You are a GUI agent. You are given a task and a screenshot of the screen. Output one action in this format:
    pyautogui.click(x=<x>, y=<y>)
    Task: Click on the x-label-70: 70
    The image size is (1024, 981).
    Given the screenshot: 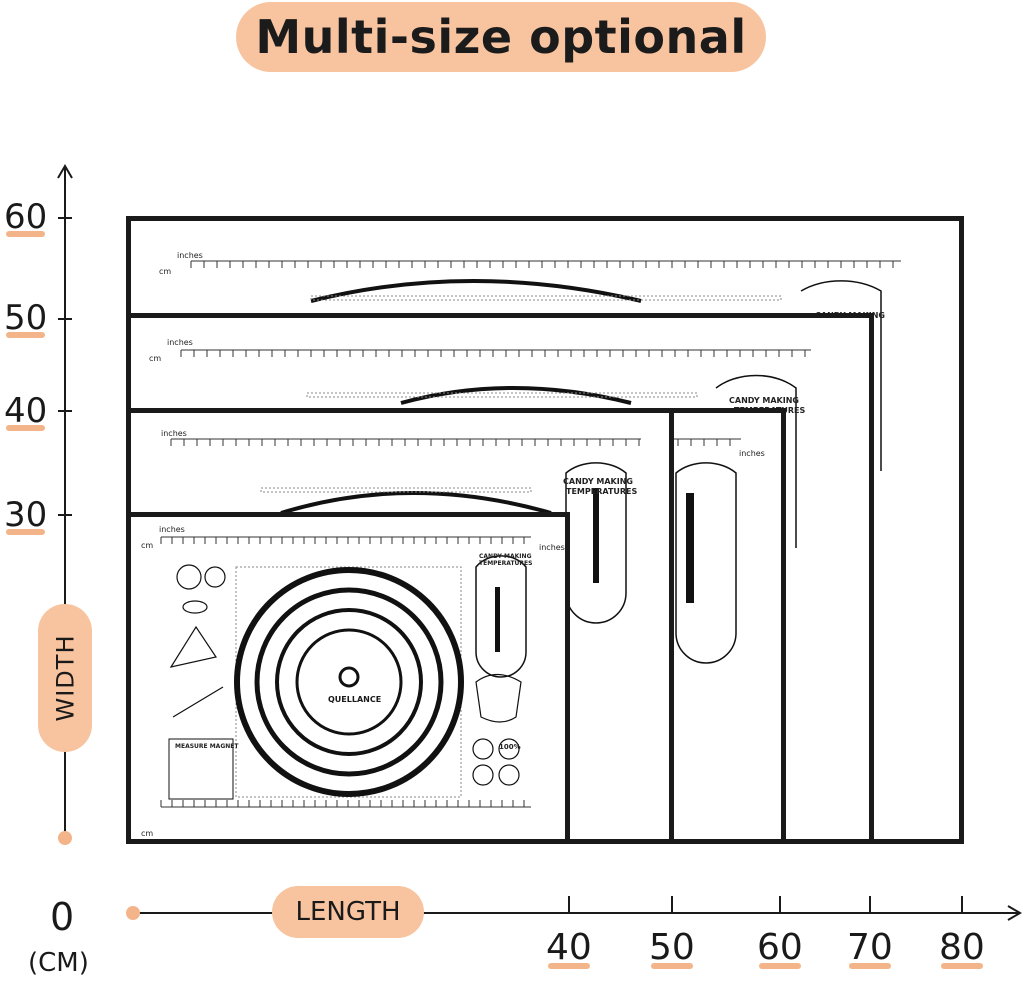 What is the action you would take?
    pyautogui.click(x=870, y=948)
    